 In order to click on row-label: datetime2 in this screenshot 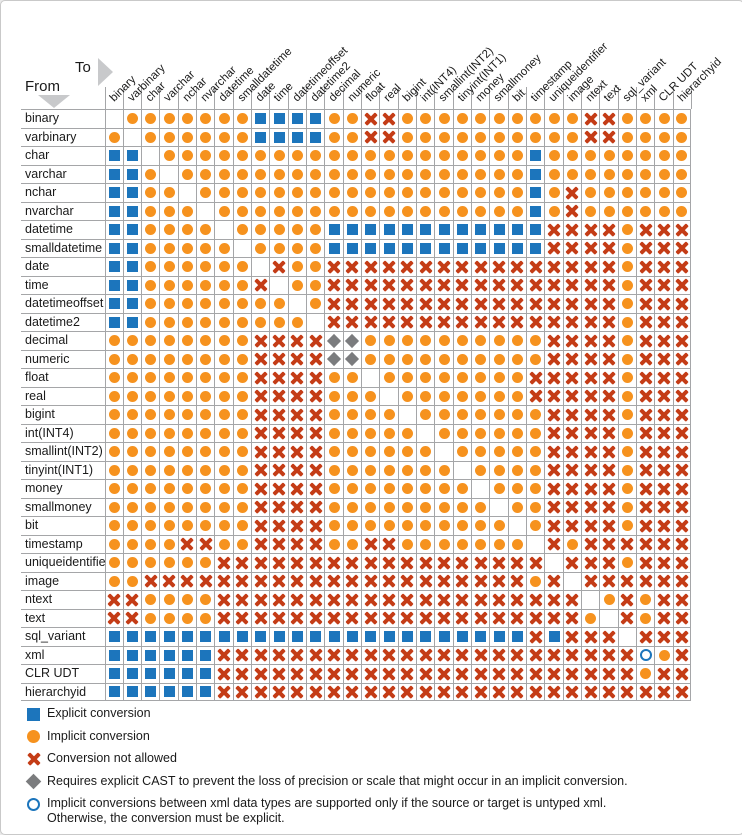, I will do `click(63, 322)`.